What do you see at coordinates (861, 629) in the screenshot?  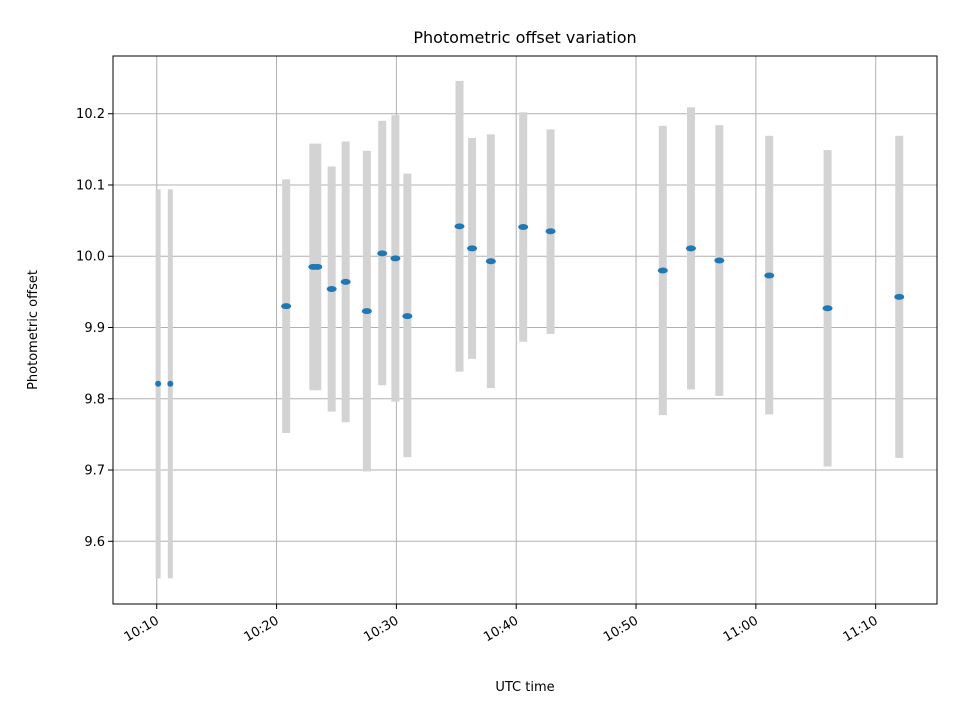 I see `x-tick-label: 11:10` at bounding box center [861, 629].